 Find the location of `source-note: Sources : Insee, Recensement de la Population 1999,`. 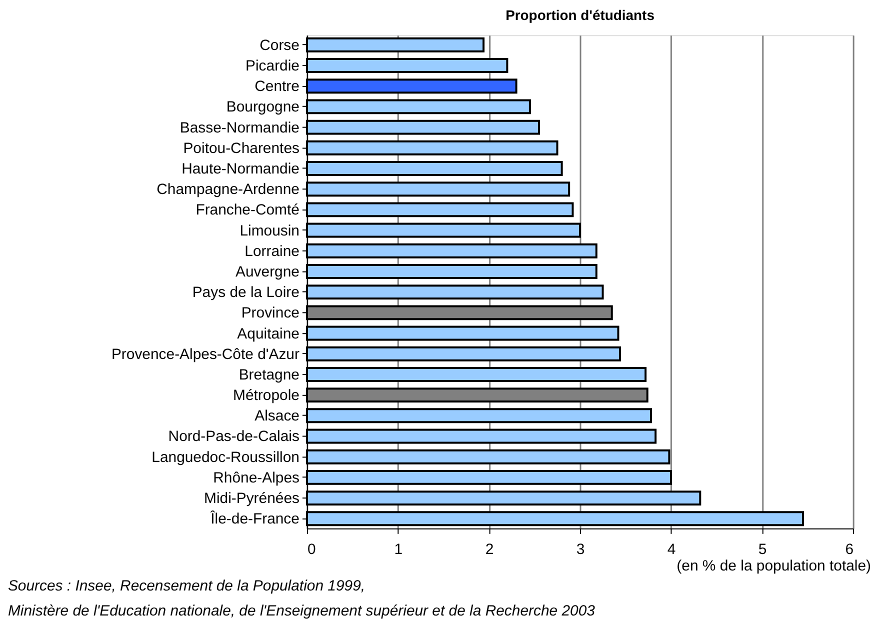

source-note: Sources : Insee, Recensement de la Population 1999, is located at coordinates (187, 586).